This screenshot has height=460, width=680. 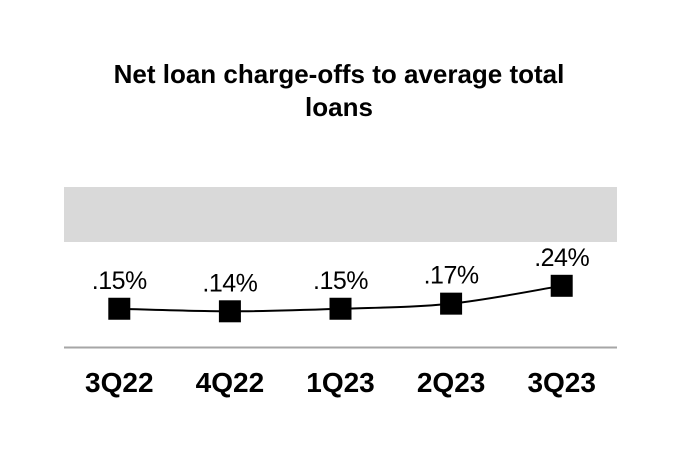 What do you see at coordinates (340, 214) in the screenshot?
I see `highlight-band` at bounding box center [340, 214].